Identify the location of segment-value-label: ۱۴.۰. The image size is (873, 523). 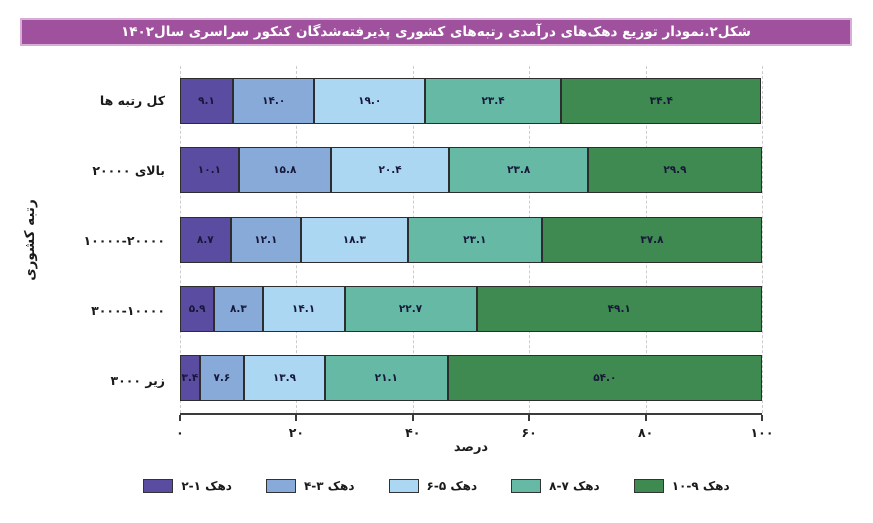
(274, 100).